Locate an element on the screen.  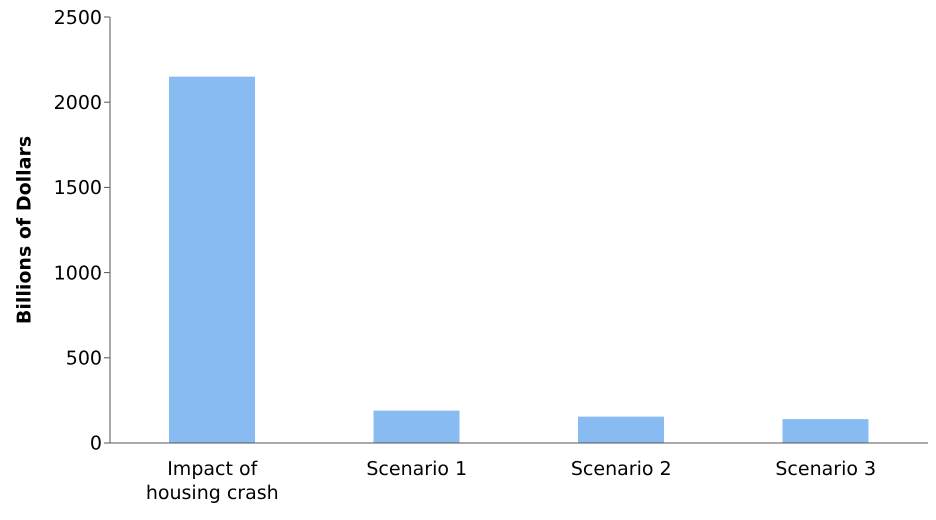
y-axis-title: Billions of Dollars is located at coordinates (25, 230).